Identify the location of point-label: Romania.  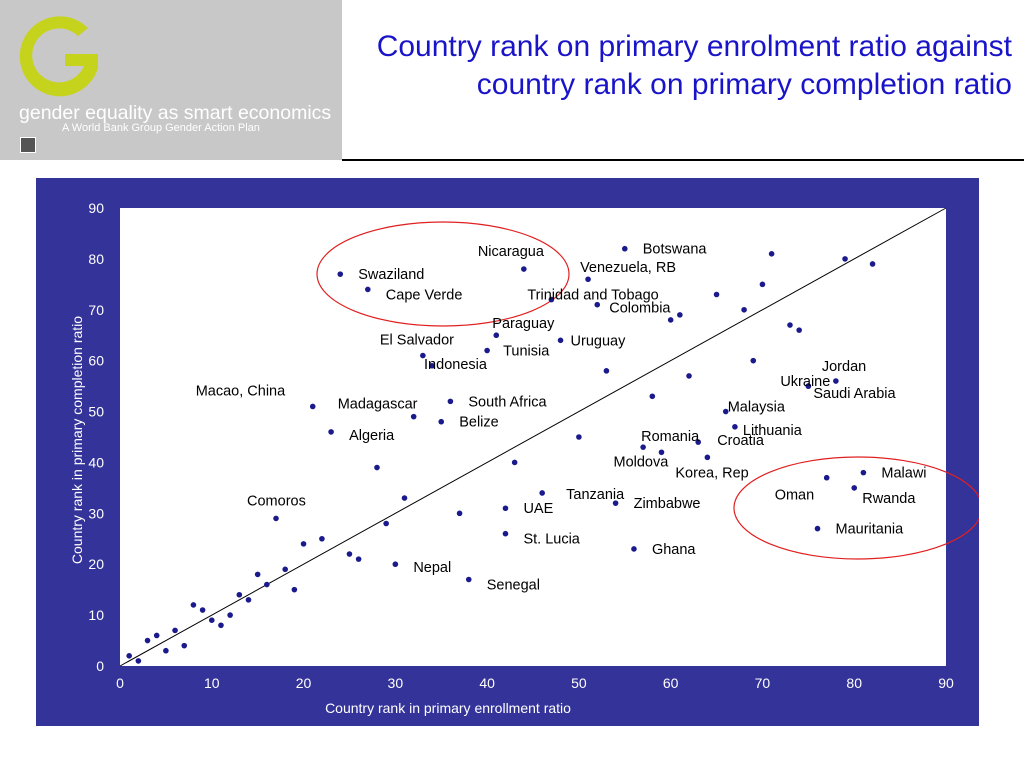
(670, 437).